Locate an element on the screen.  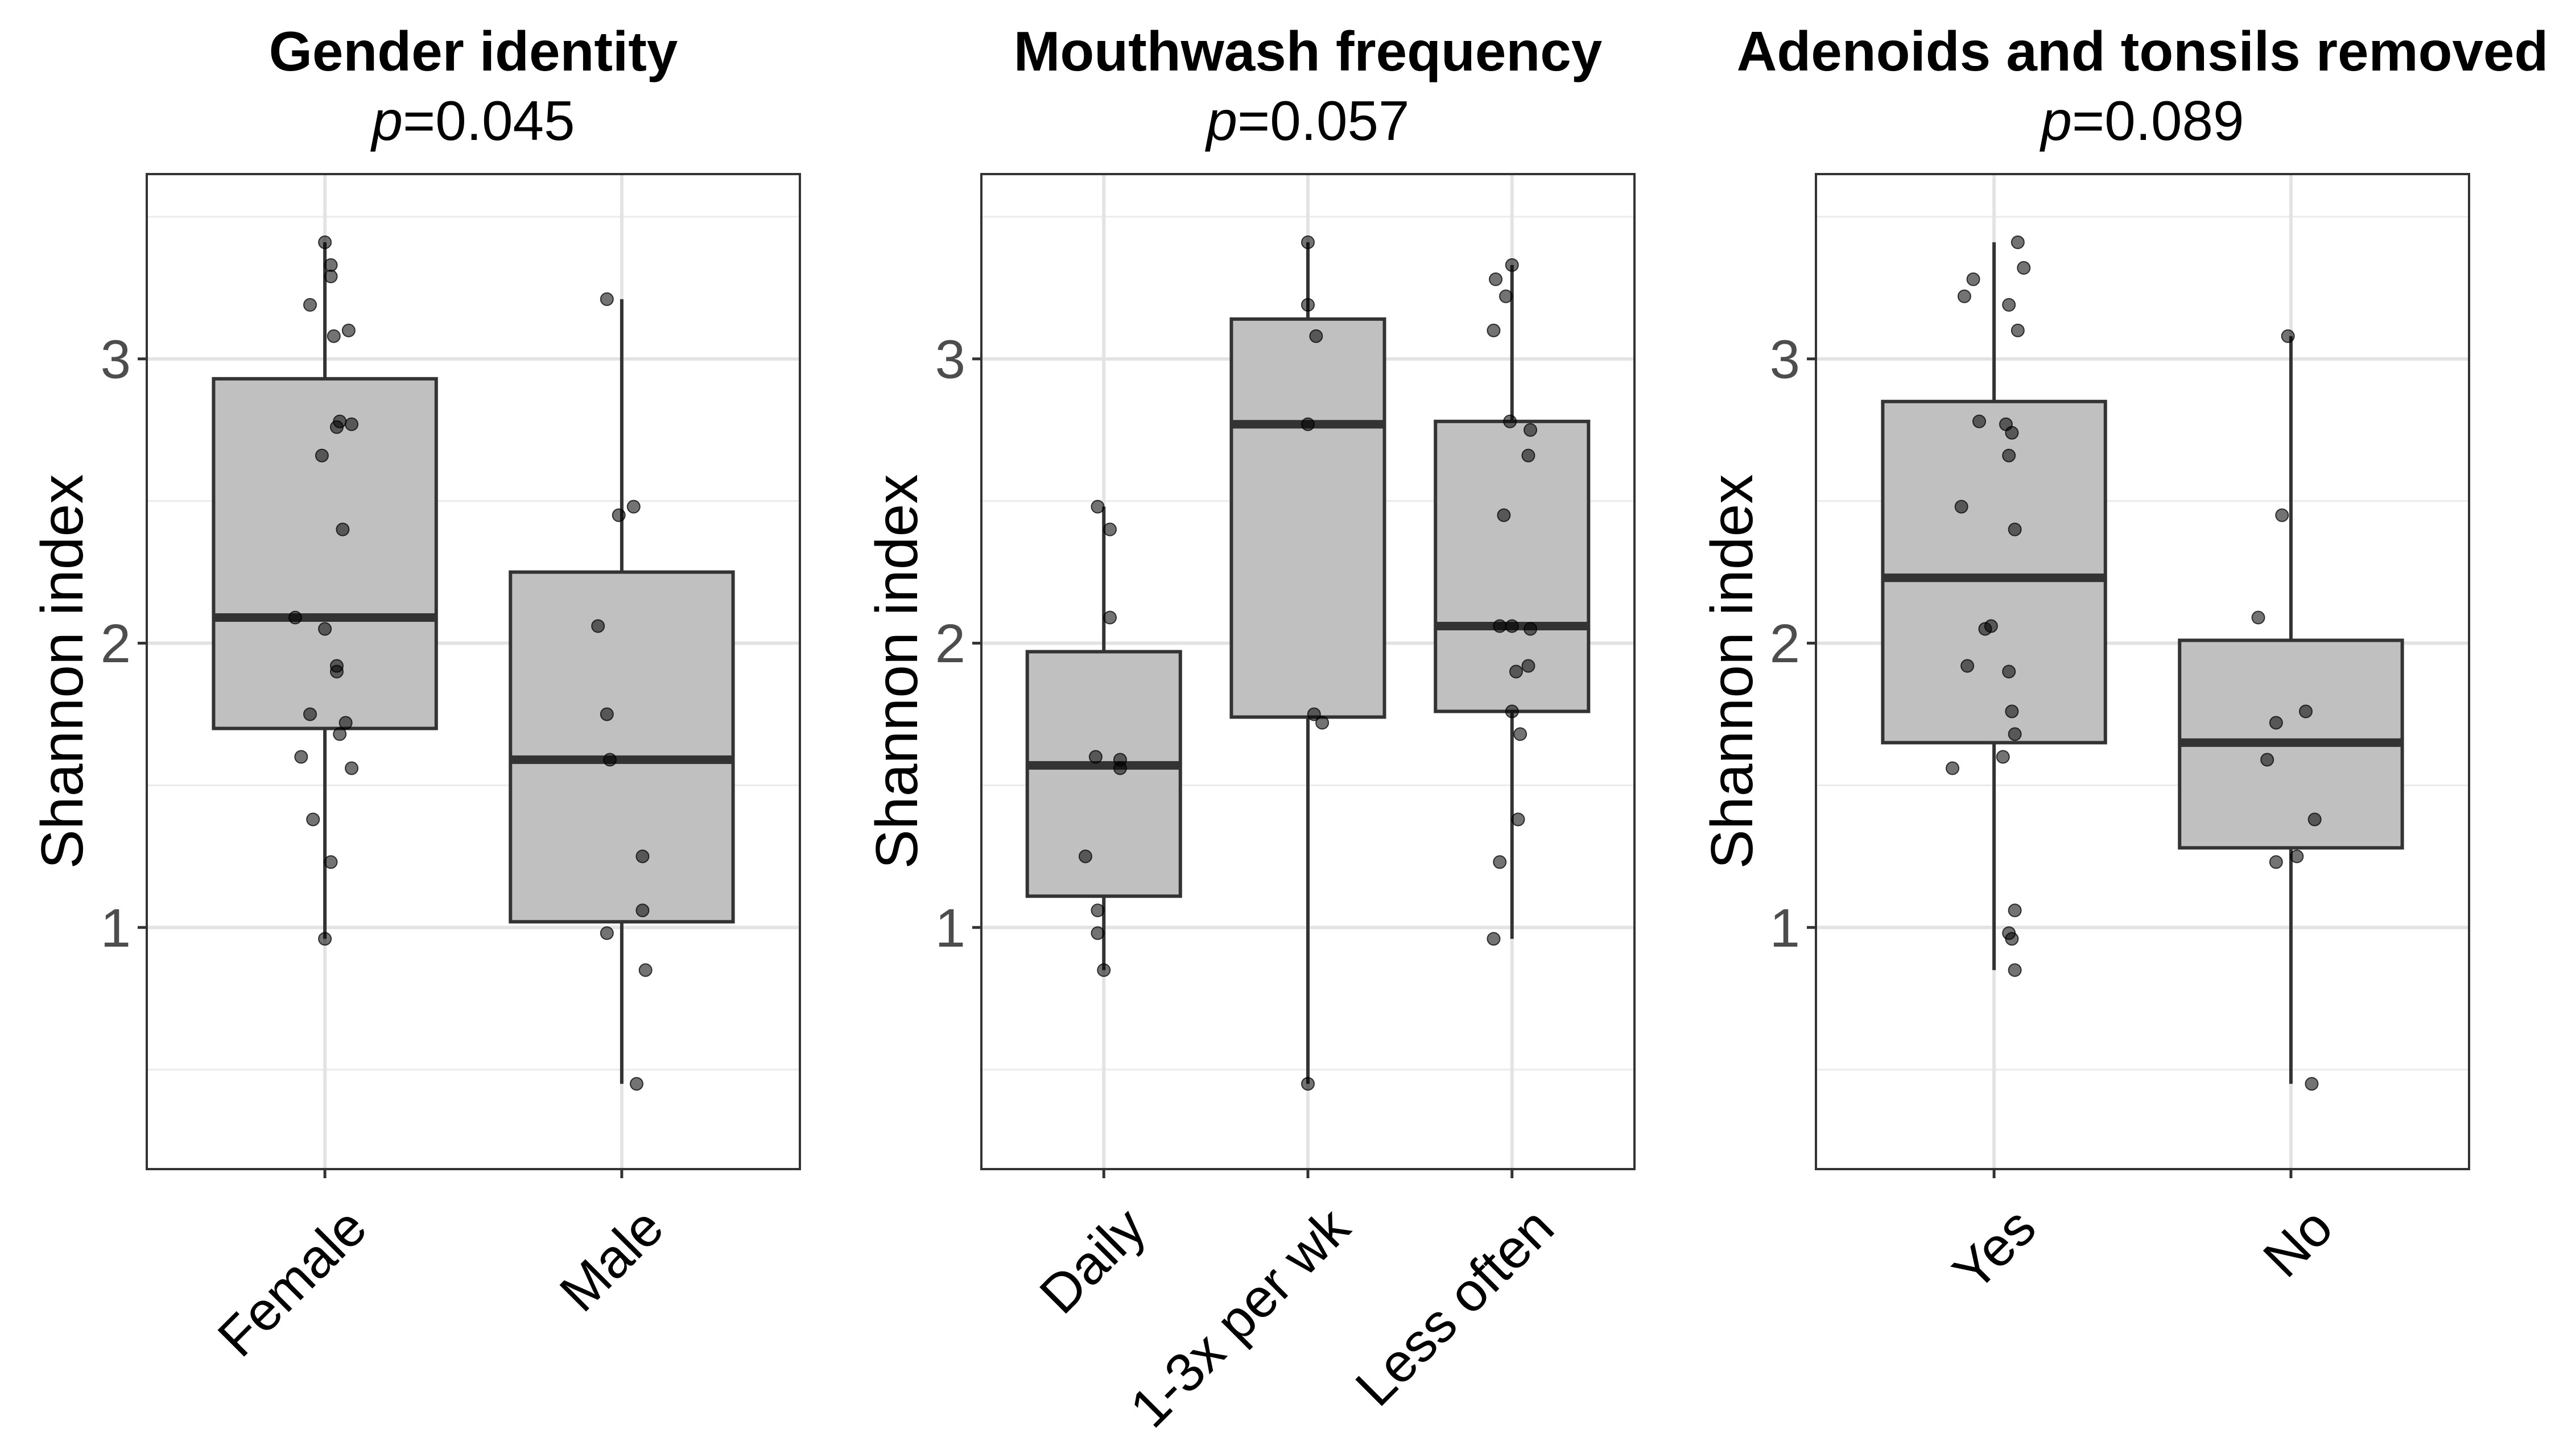
panel-title: Mouthwash frequency is located at coordinates (1309, 51).